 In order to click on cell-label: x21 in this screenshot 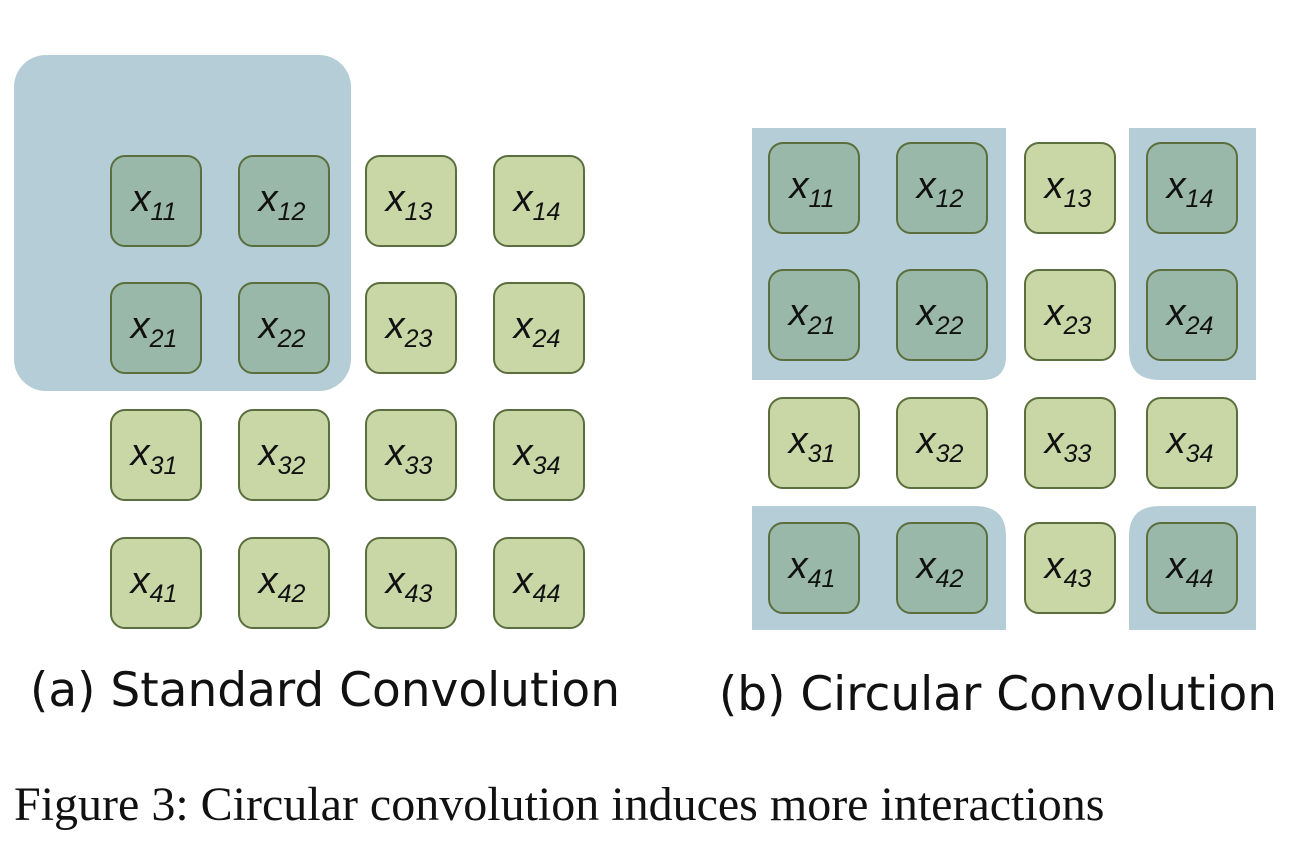, I will do `click(811, 316)`.